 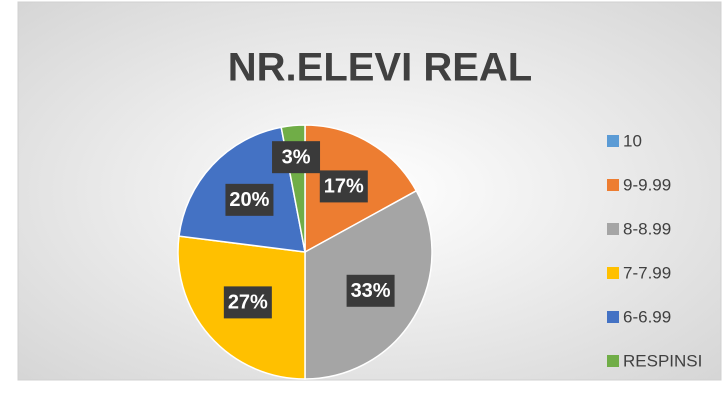 What do you see at coordinates (380, 68) in the screenshot?
I see `chart-title: NR.ELEVI REAL` at bounding box center [380, 68].